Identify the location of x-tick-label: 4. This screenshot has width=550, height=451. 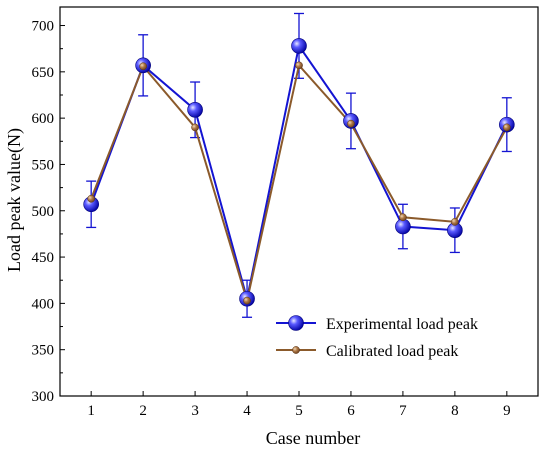
(247, 411).